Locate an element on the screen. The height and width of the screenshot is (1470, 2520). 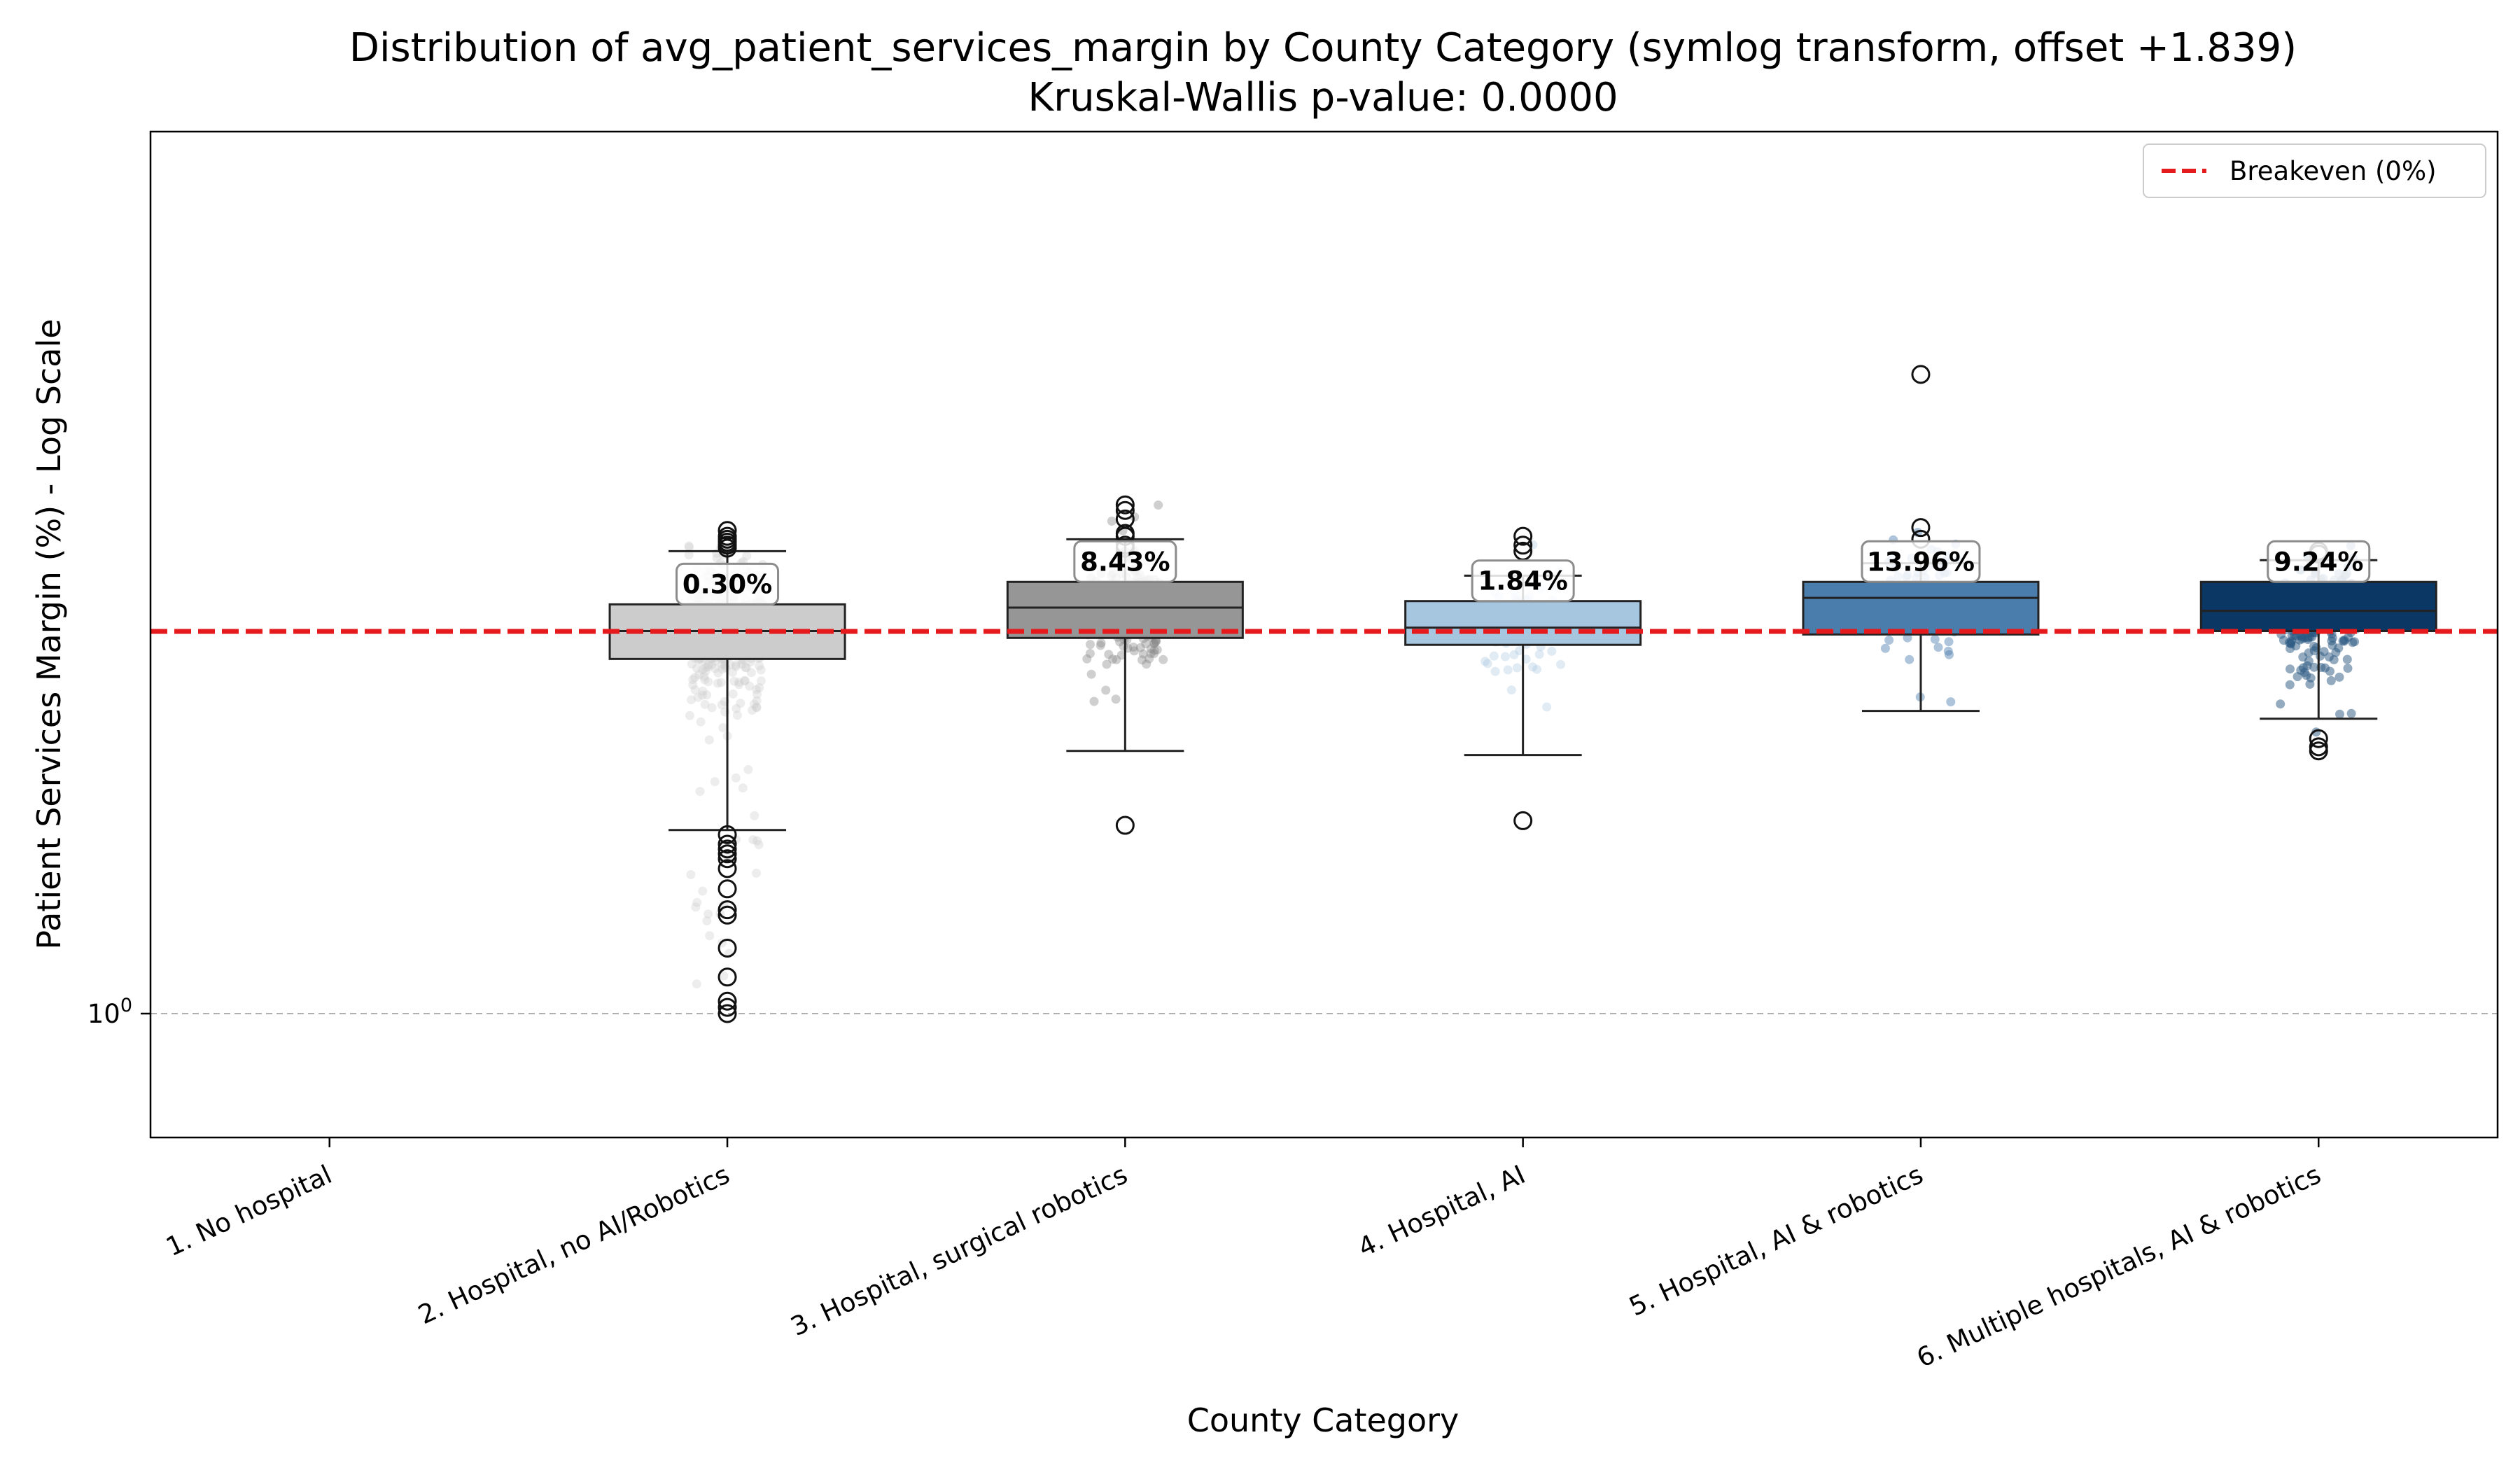
box-group: 13.96% is located at coordinates (1921, 539).